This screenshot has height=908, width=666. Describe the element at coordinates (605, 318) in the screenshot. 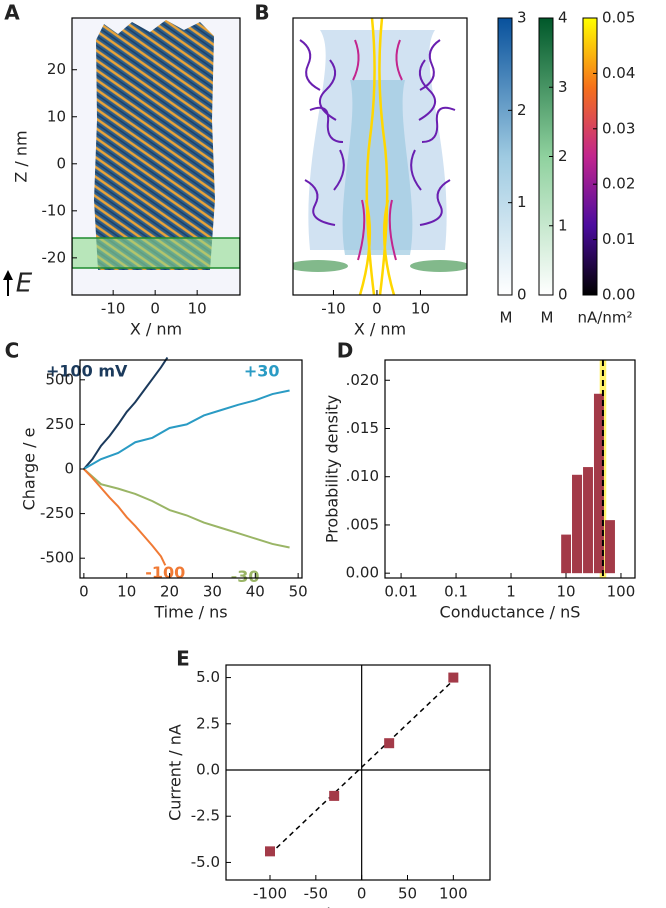

I see `colorbar-unit: nA/nm²` at that location.